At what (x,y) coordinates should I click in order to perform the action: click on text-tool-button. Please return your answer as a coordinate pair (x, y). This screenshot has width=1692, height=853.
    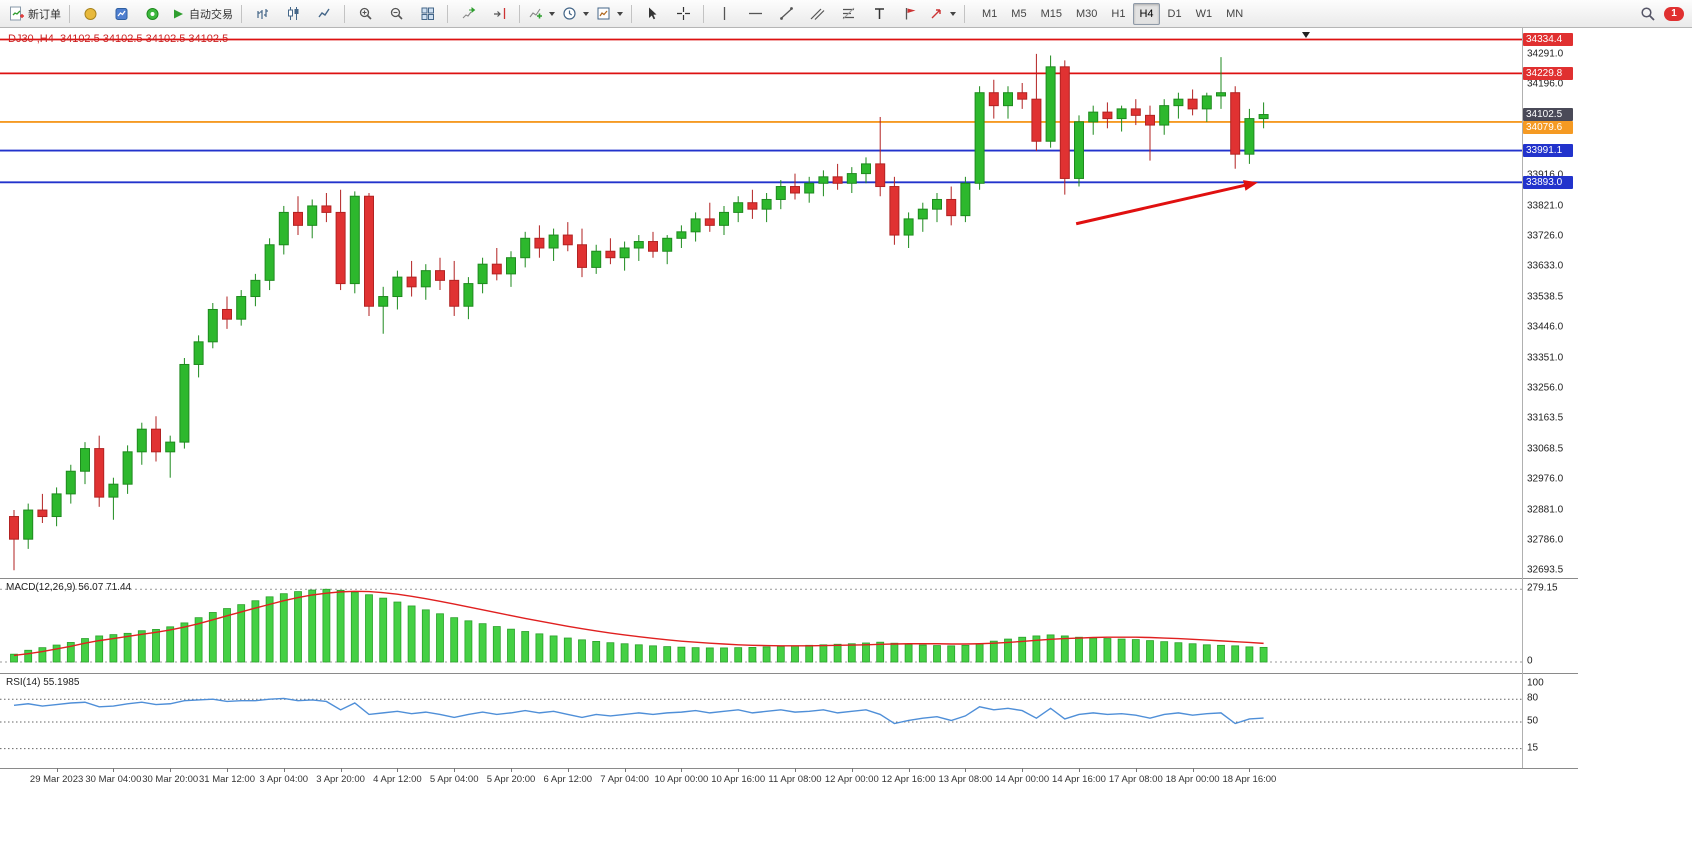
    Looking at the image, I should click on (879, 14).